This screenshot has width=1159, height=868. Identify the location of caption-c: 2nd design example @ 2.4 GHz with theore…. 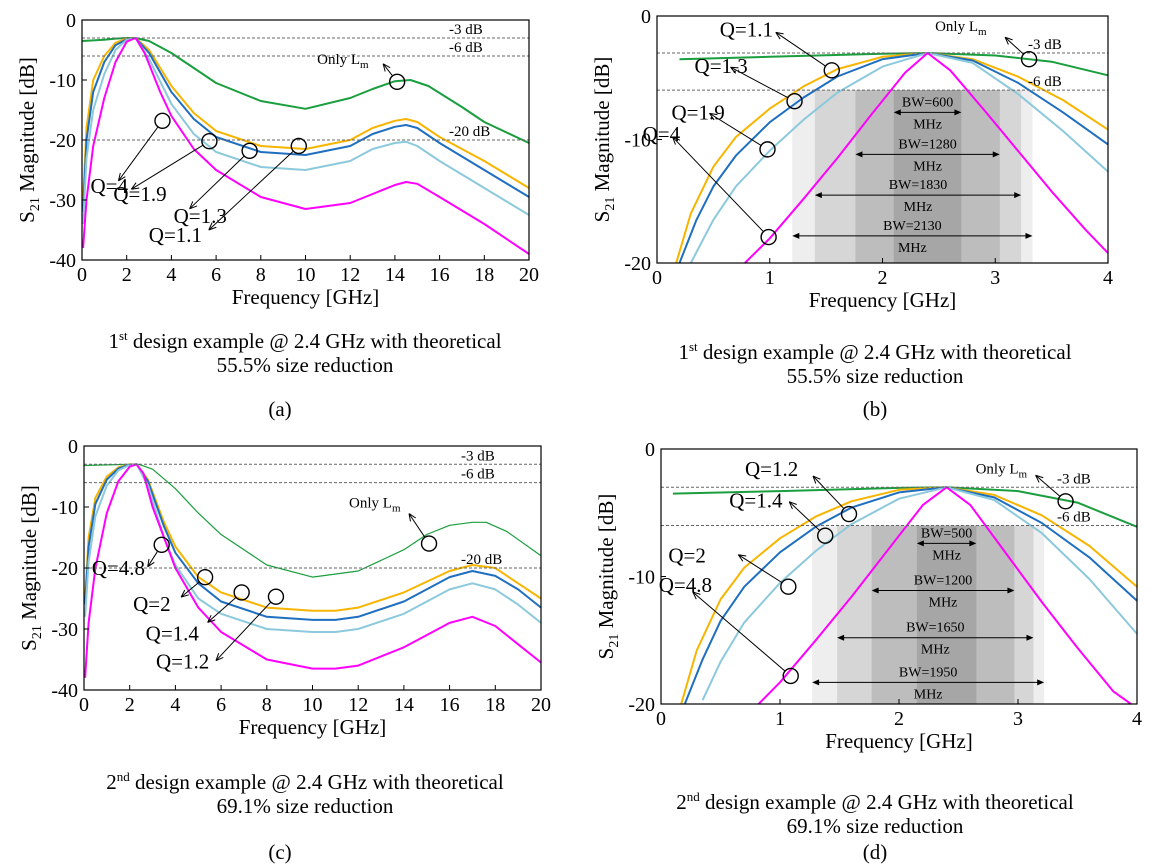
(305, 791).